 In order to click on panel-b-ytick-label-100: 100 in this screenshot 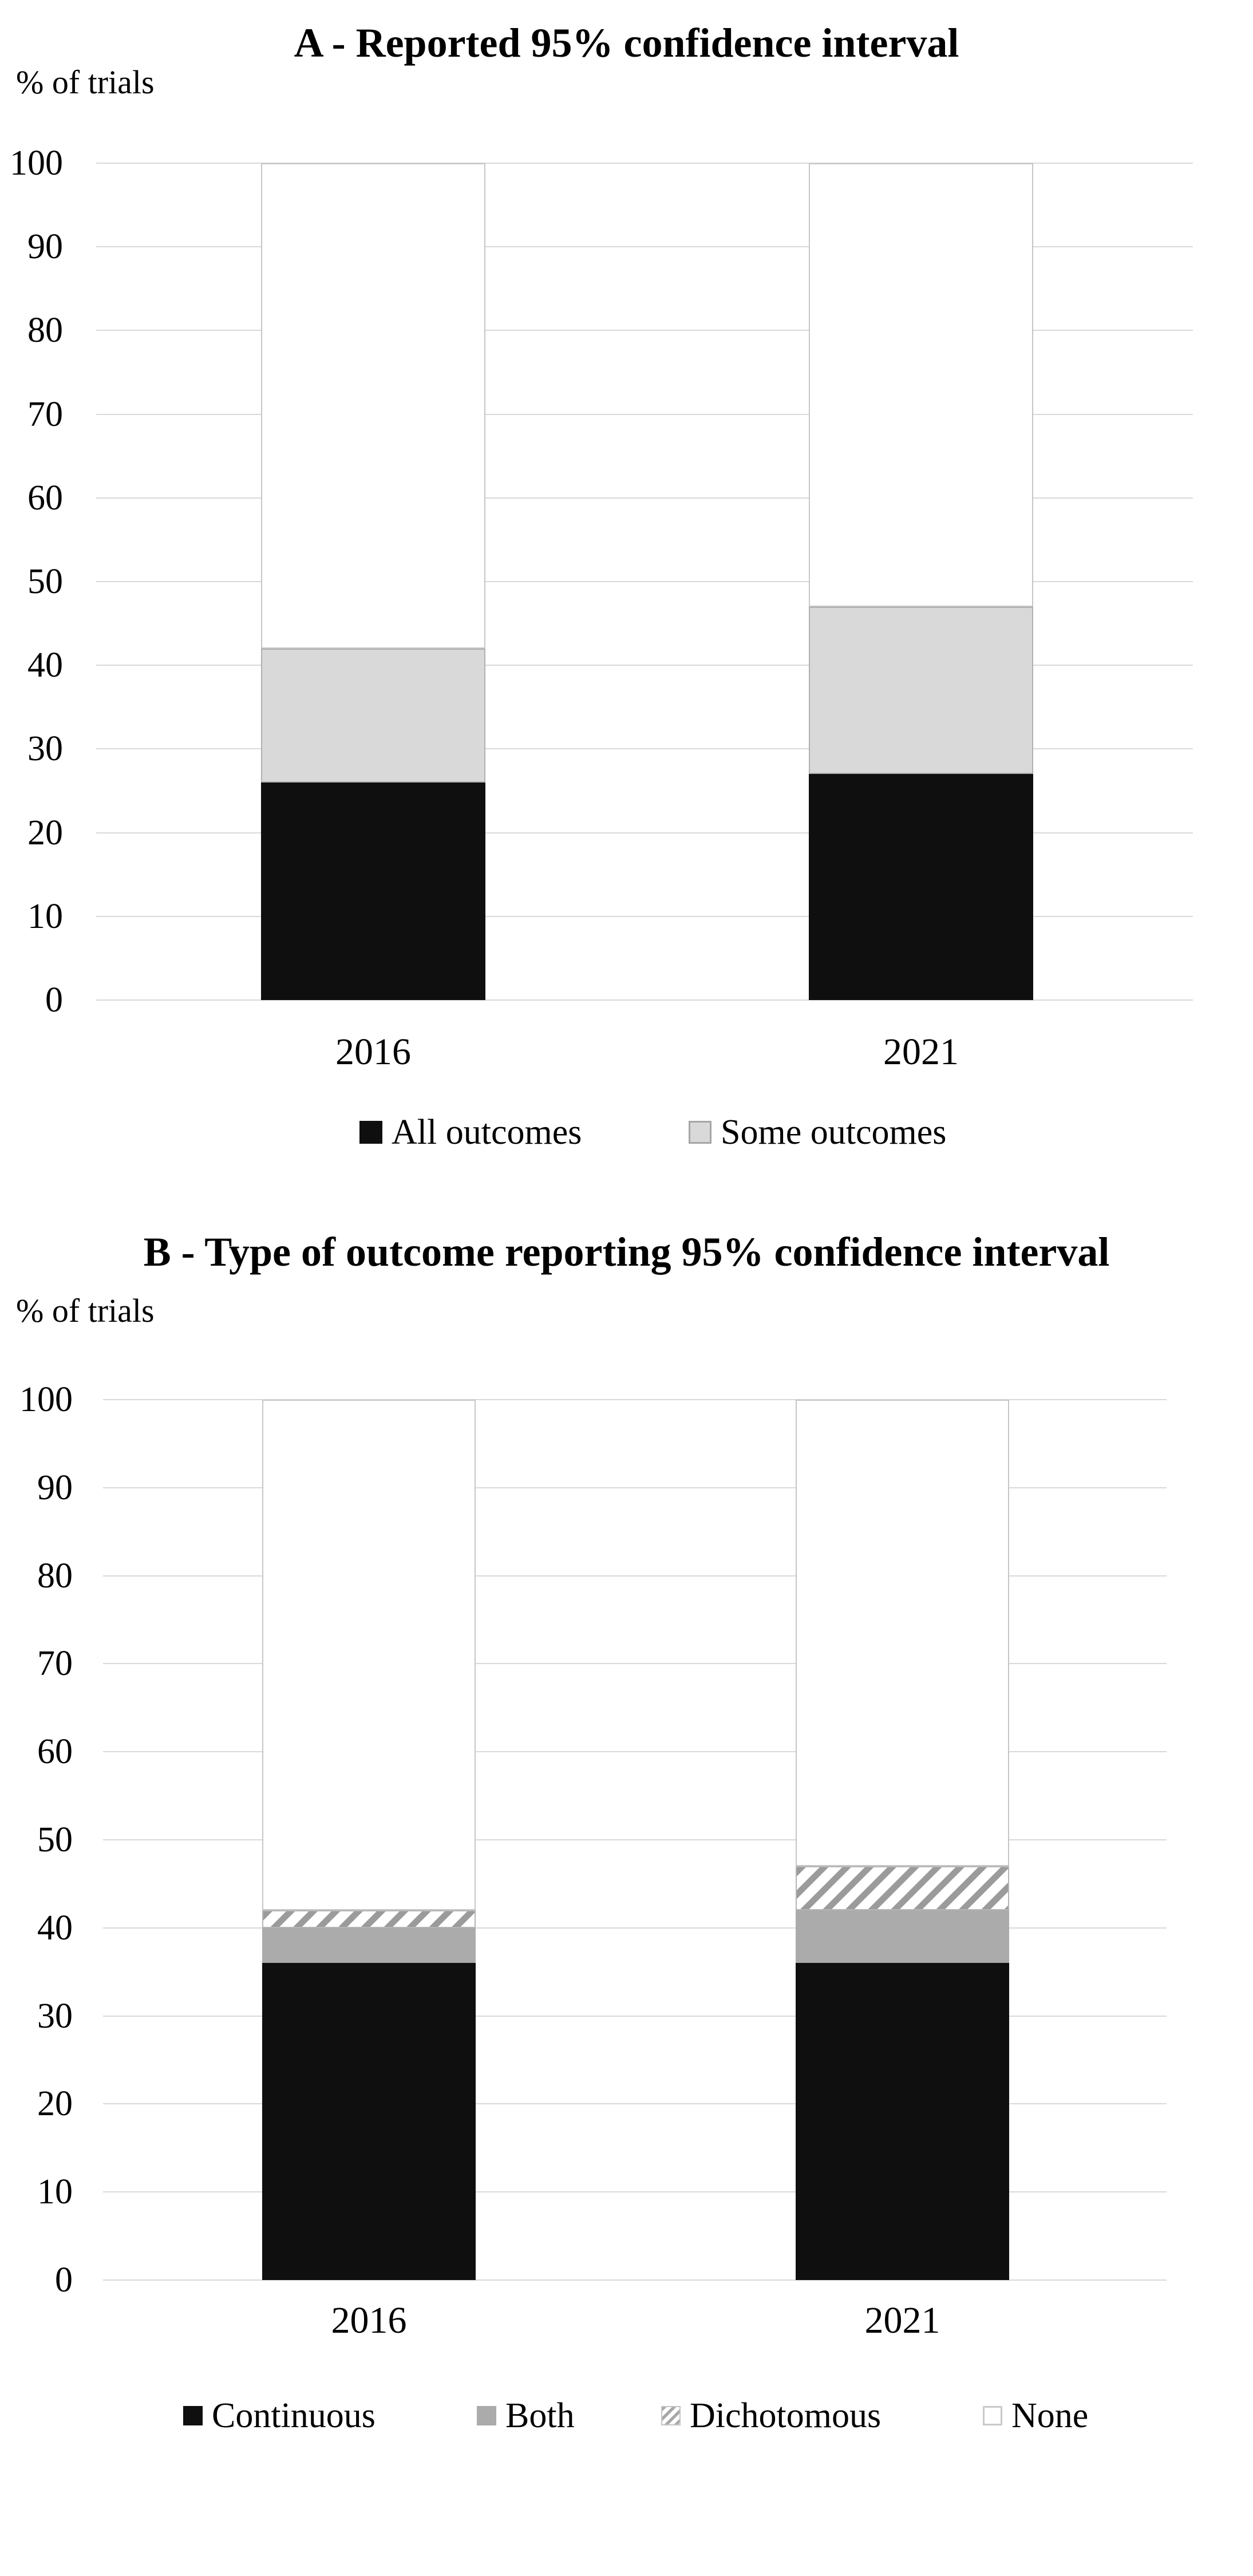, I will do `click(46, 1400)`.